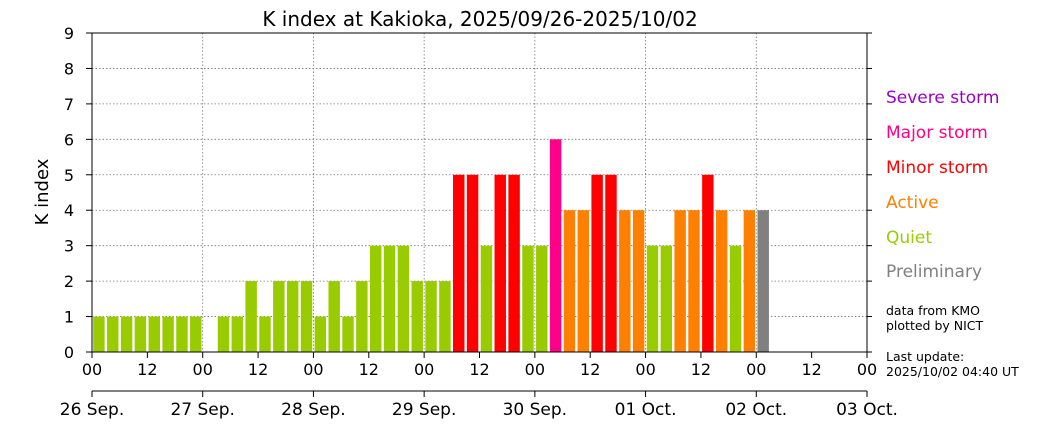 The image size is (1052, 437). I want to click on y-tick-label: 9, so click(69, 33).